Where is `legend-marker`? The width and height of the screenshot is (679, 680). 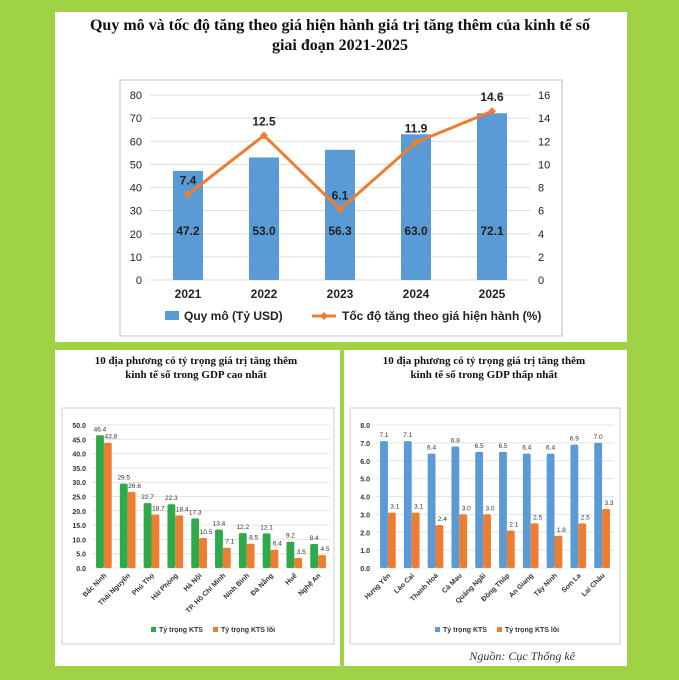
legend-marker is located at coordinates (324, 316).